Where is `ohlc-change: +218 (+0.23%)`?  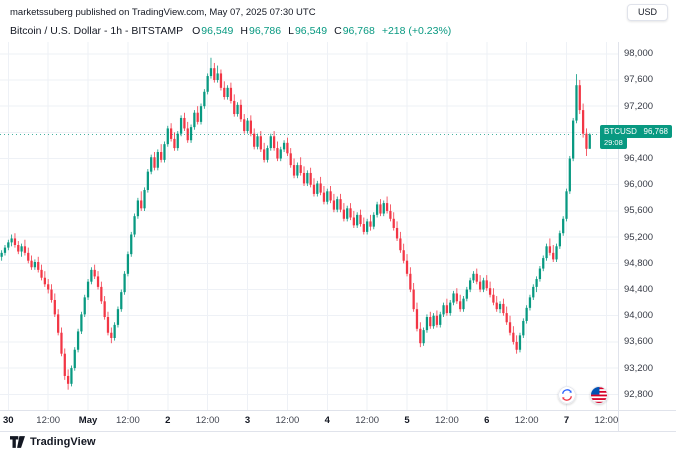 ohlc-change: +218 (+0.23%) is located at coordinates (416, 31).